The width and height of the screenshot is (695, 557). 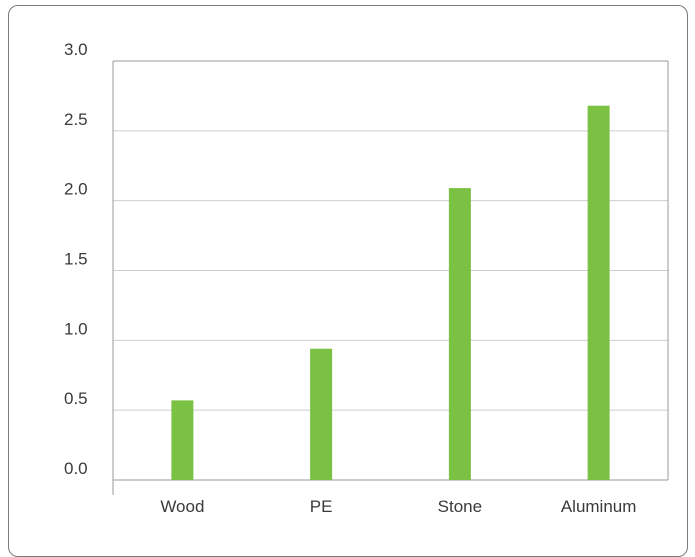 I want to click on x-tick-label: Wood, so click(x=182, y=506).